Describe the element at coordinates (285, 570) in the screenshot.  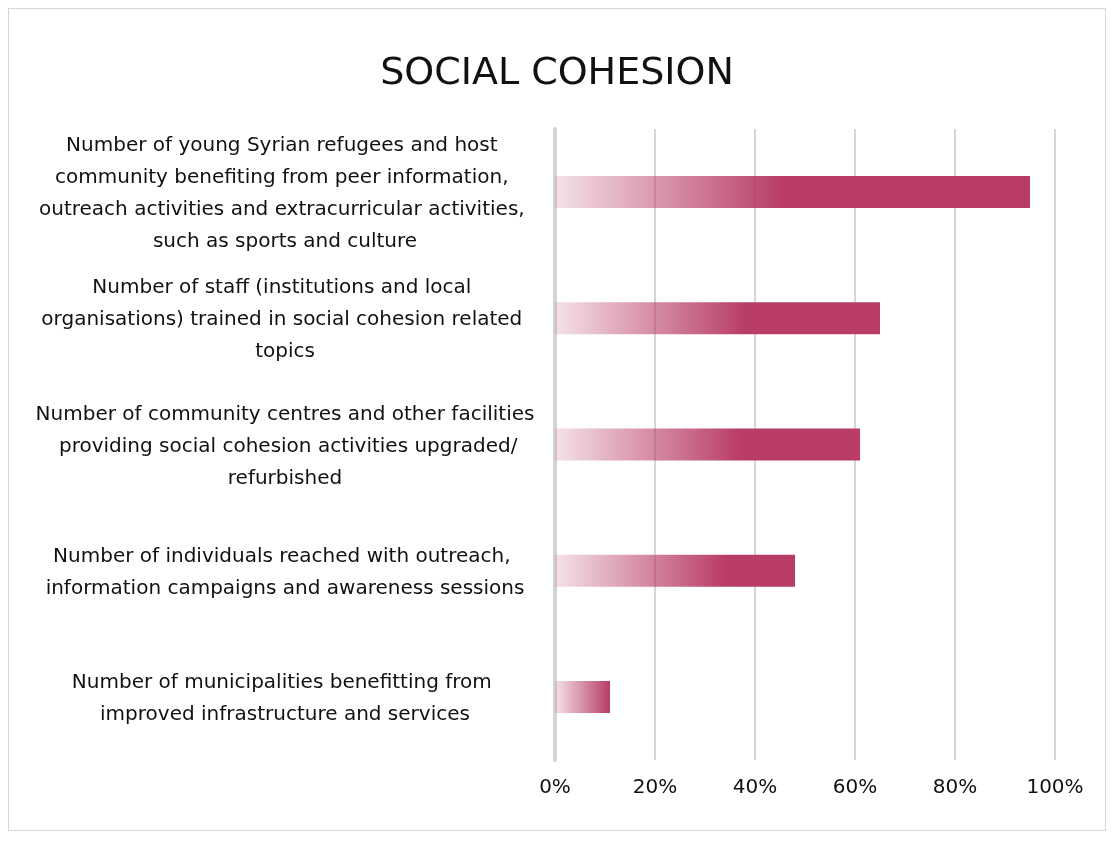
I see `y-tick-label: Number of individuals reached with outreach, information campaigns and awareness sessions` at that location.